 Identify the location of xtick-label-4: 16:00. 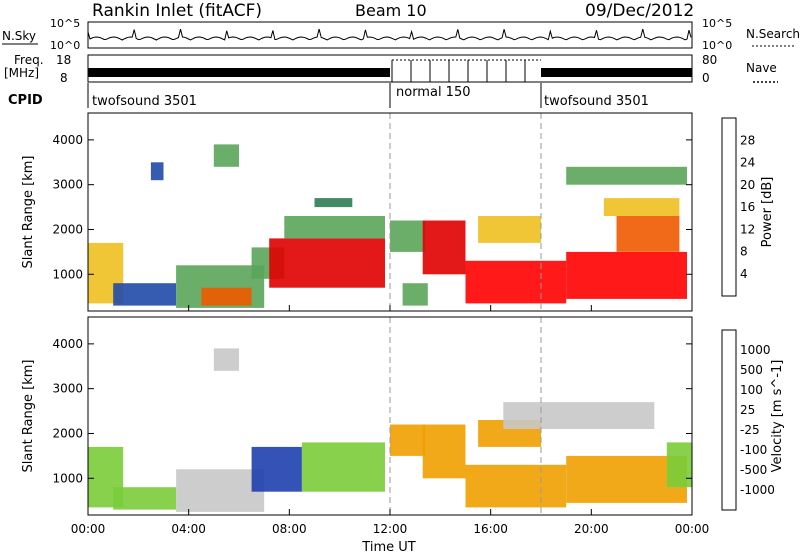
(490, 529).